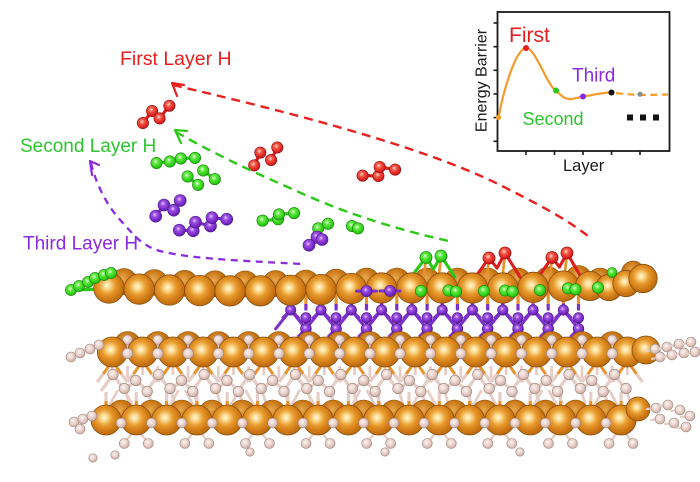 The image size is (700, 482). I want to click on svg-text: First Layer H, so click(176, 59).